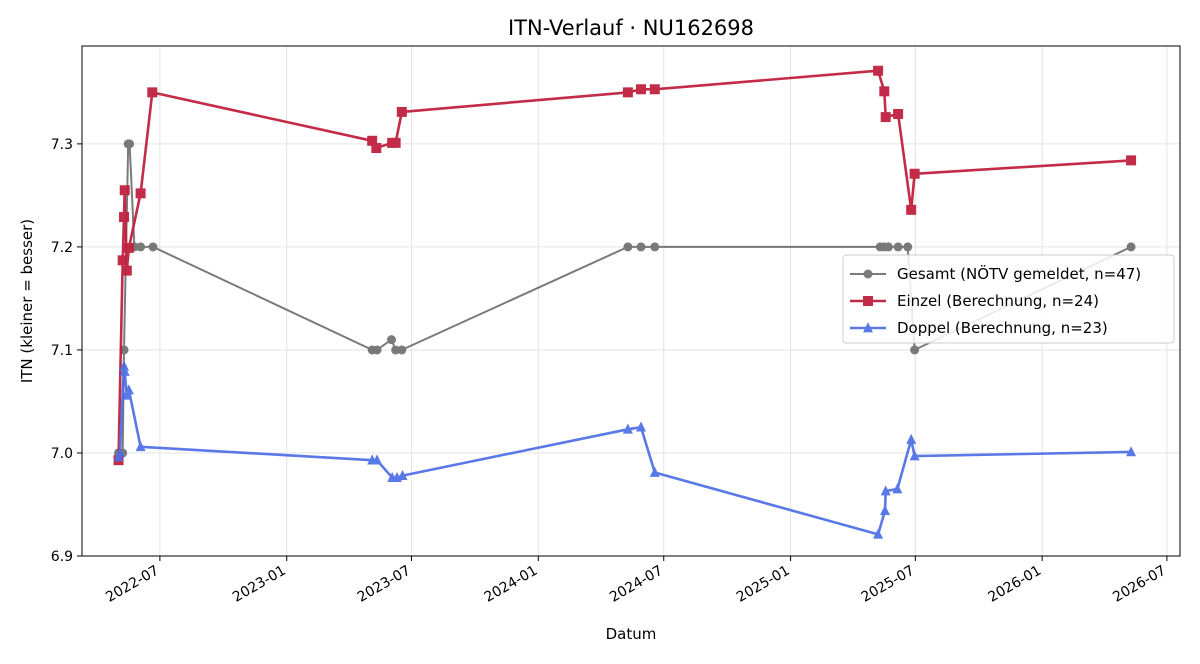  I want to click on legend-label-einzel: Einzel (Berechnung, n=24), so click(998, 301).